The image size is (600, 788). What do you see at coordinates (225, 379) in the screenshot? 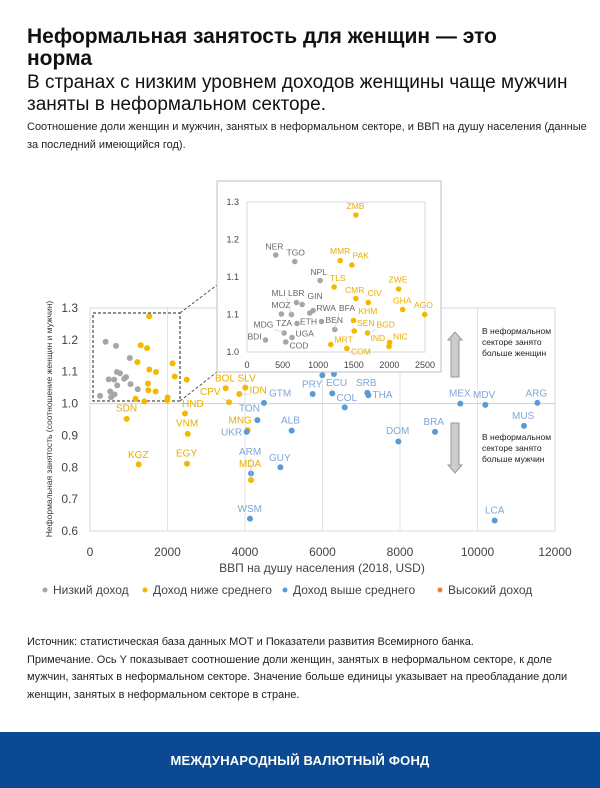
I see `point-label: BOL` at bounding box center [225, 379].